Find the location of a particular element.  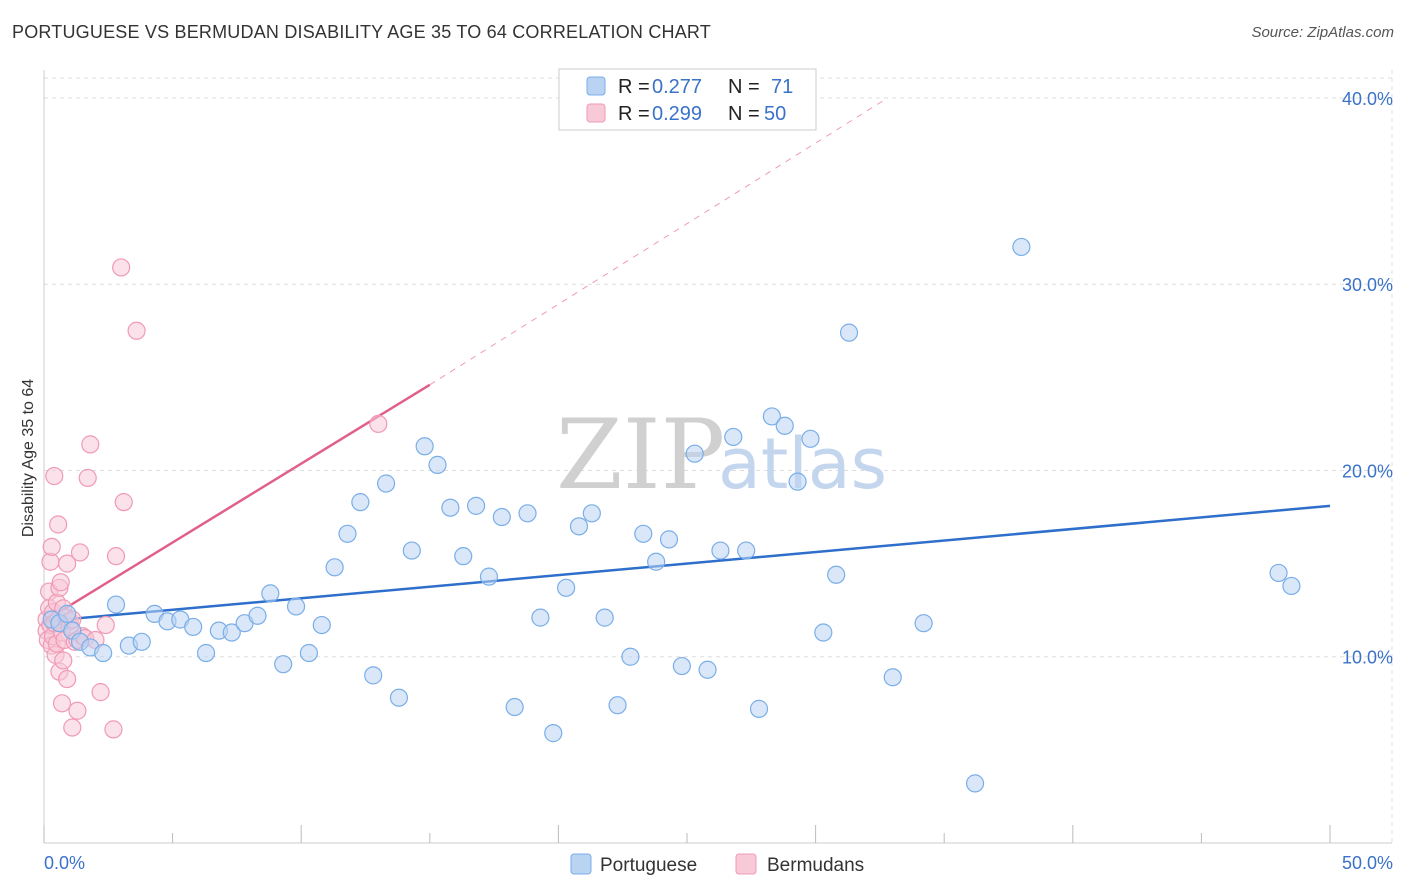

legend-n-value-portuguese: 71 is located at coordinates (782, 87).